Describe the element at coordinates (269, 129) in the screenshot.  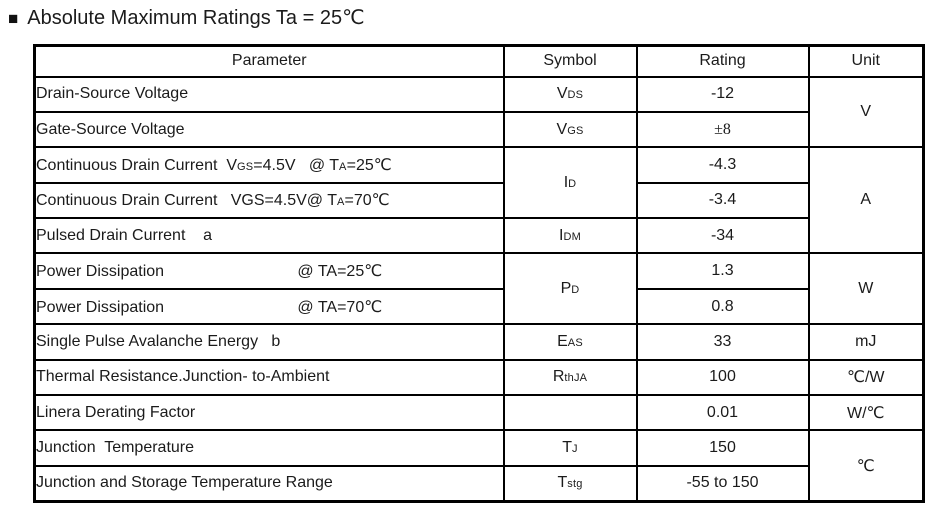
I see `param-cell: Gate-Source Voltage` at that location.